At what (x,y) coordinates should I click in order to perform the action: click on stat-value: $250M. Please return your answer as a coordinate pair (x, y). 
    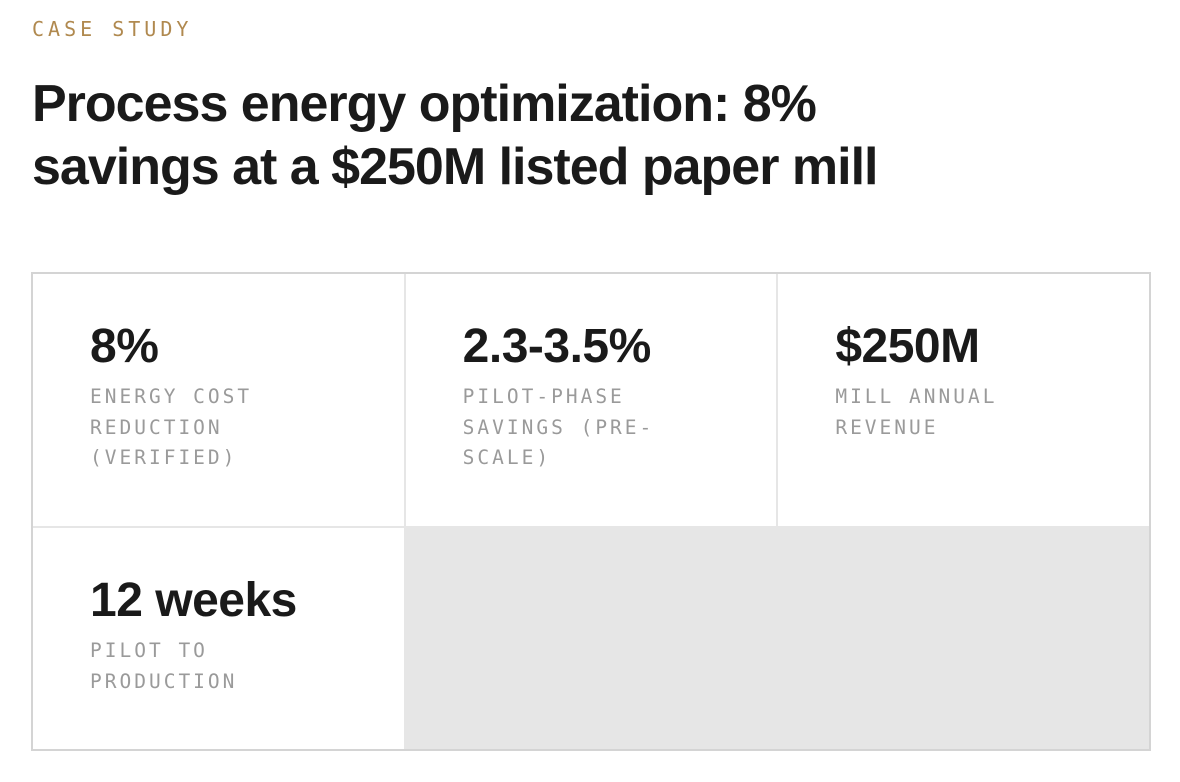
    Looking at the image, I should click on (907, 346).